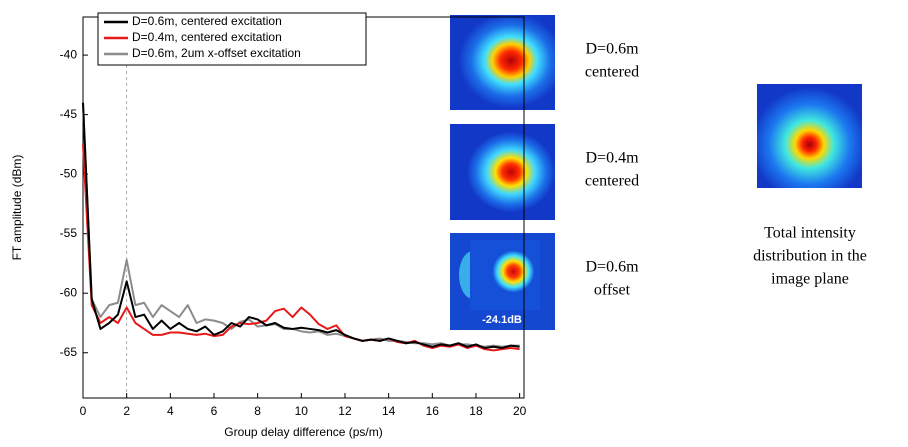 The image size is (908, 447). What do you see at coordinates (502, 320) in the screenshot?
I see `panel-overlay: -24.1dB` at bounding box center [502, 320].